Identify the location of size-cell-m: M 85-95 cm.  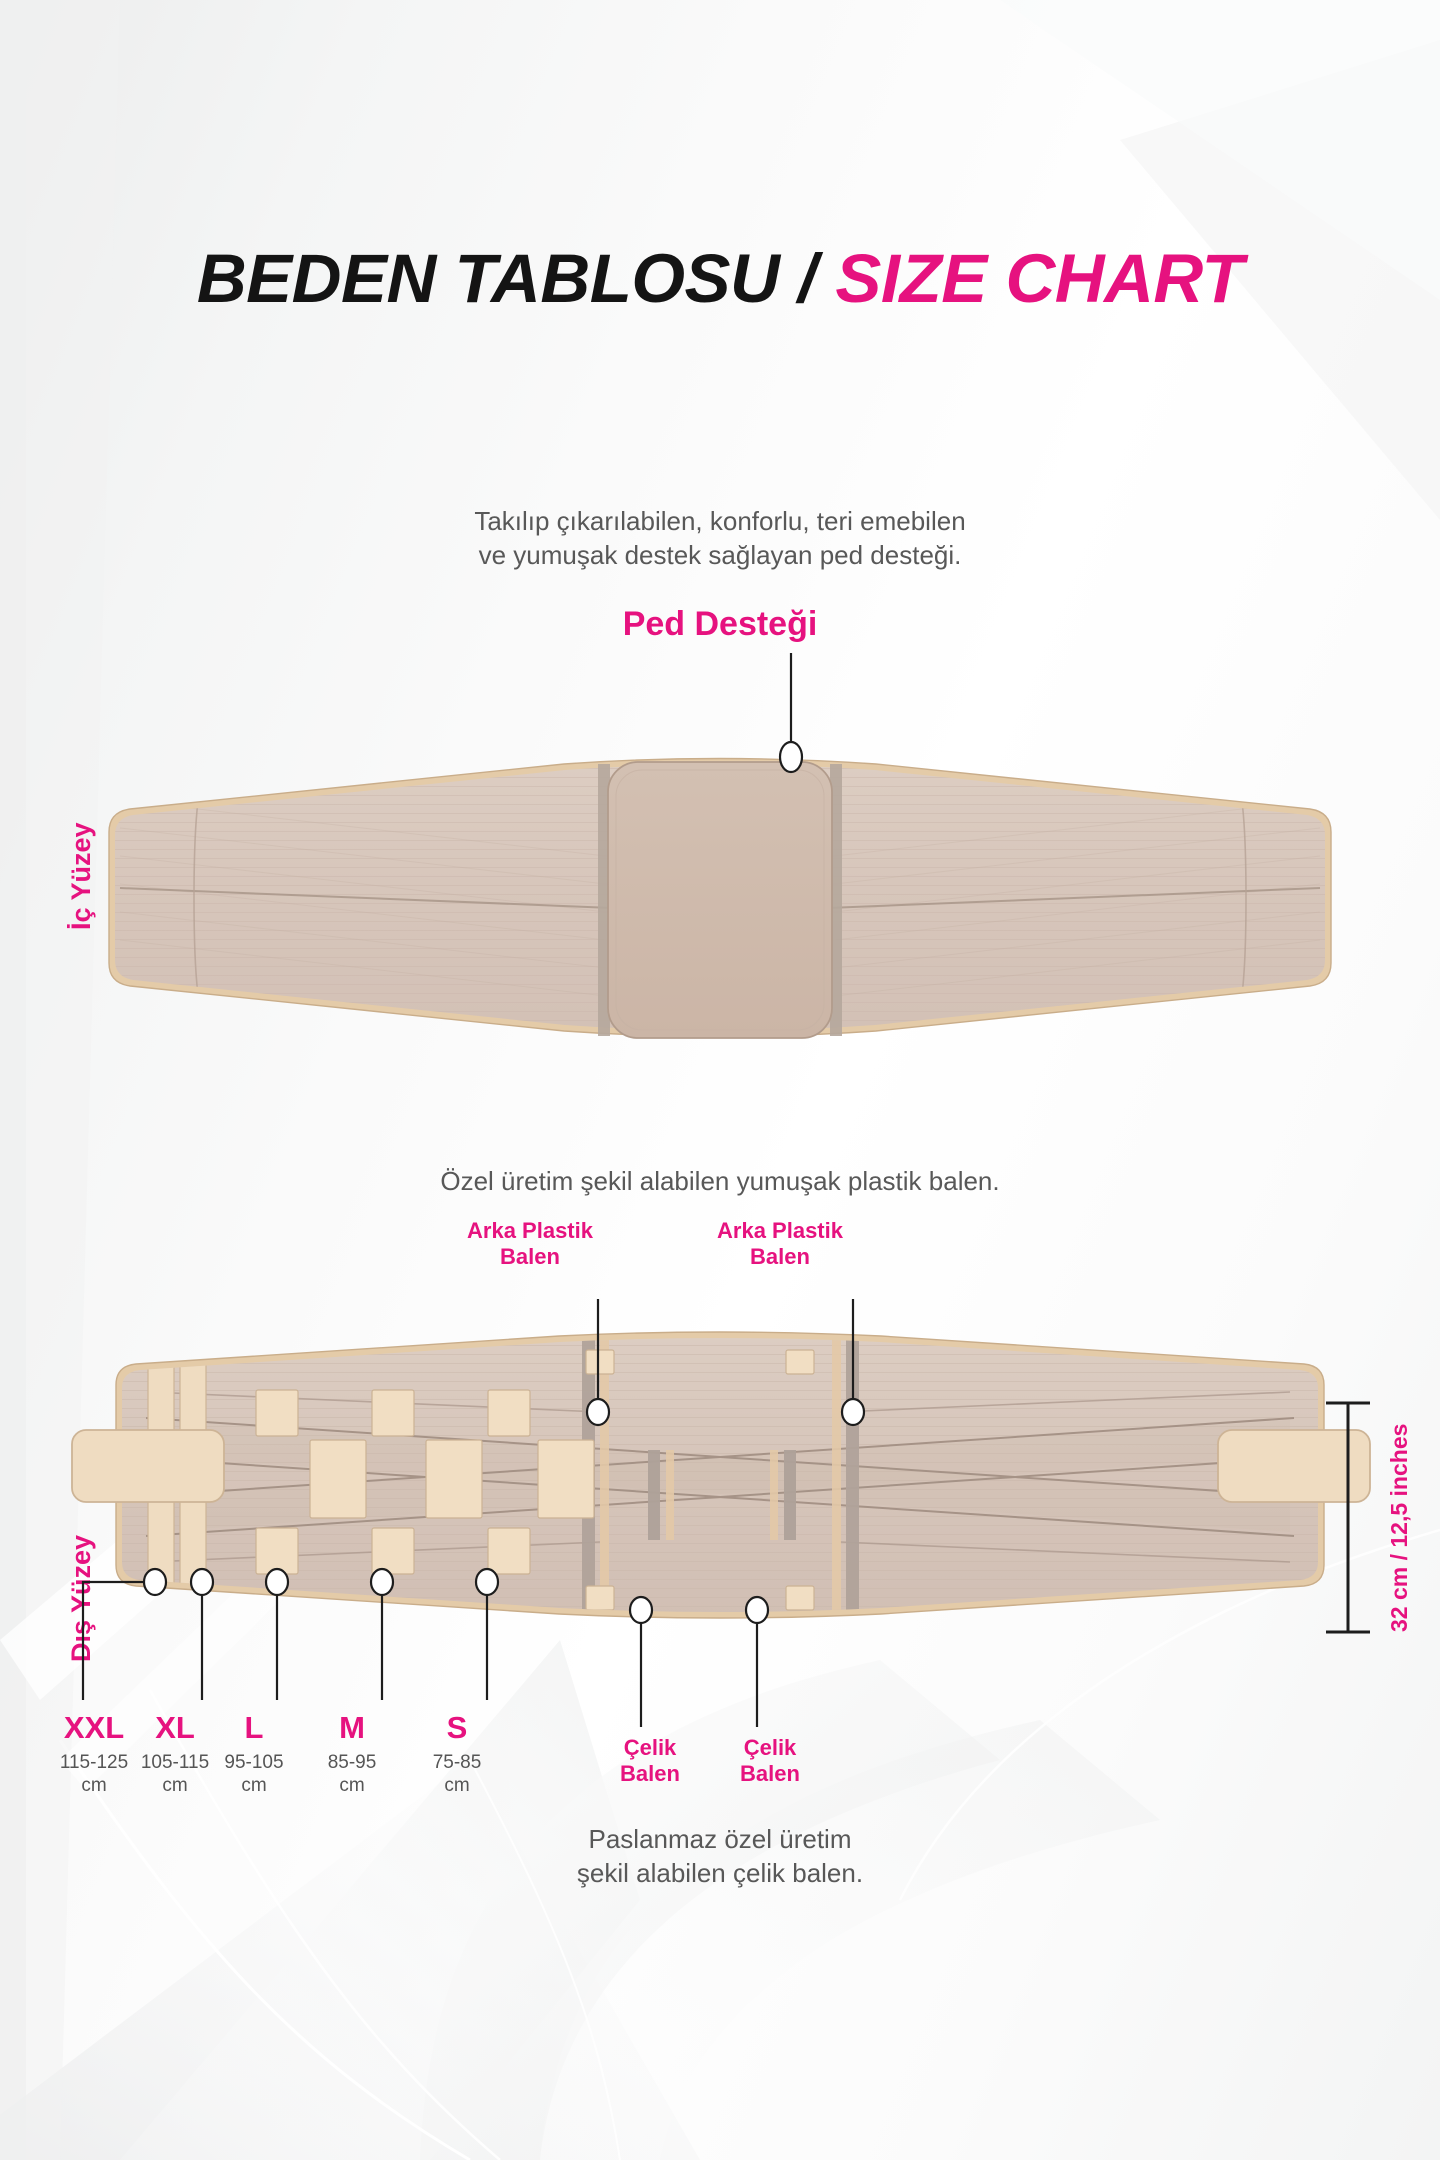
(352, 1754).